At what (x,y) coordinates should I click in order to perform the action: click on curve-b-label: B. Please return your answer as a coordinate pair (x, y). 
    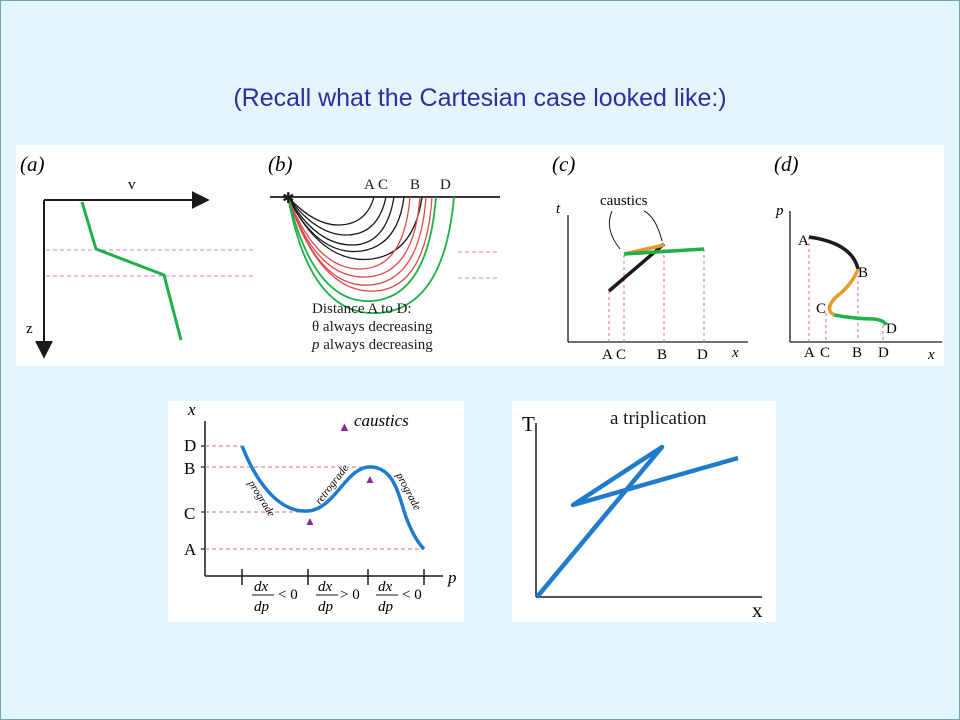
    Looking at the image, I should click on (863, 273).